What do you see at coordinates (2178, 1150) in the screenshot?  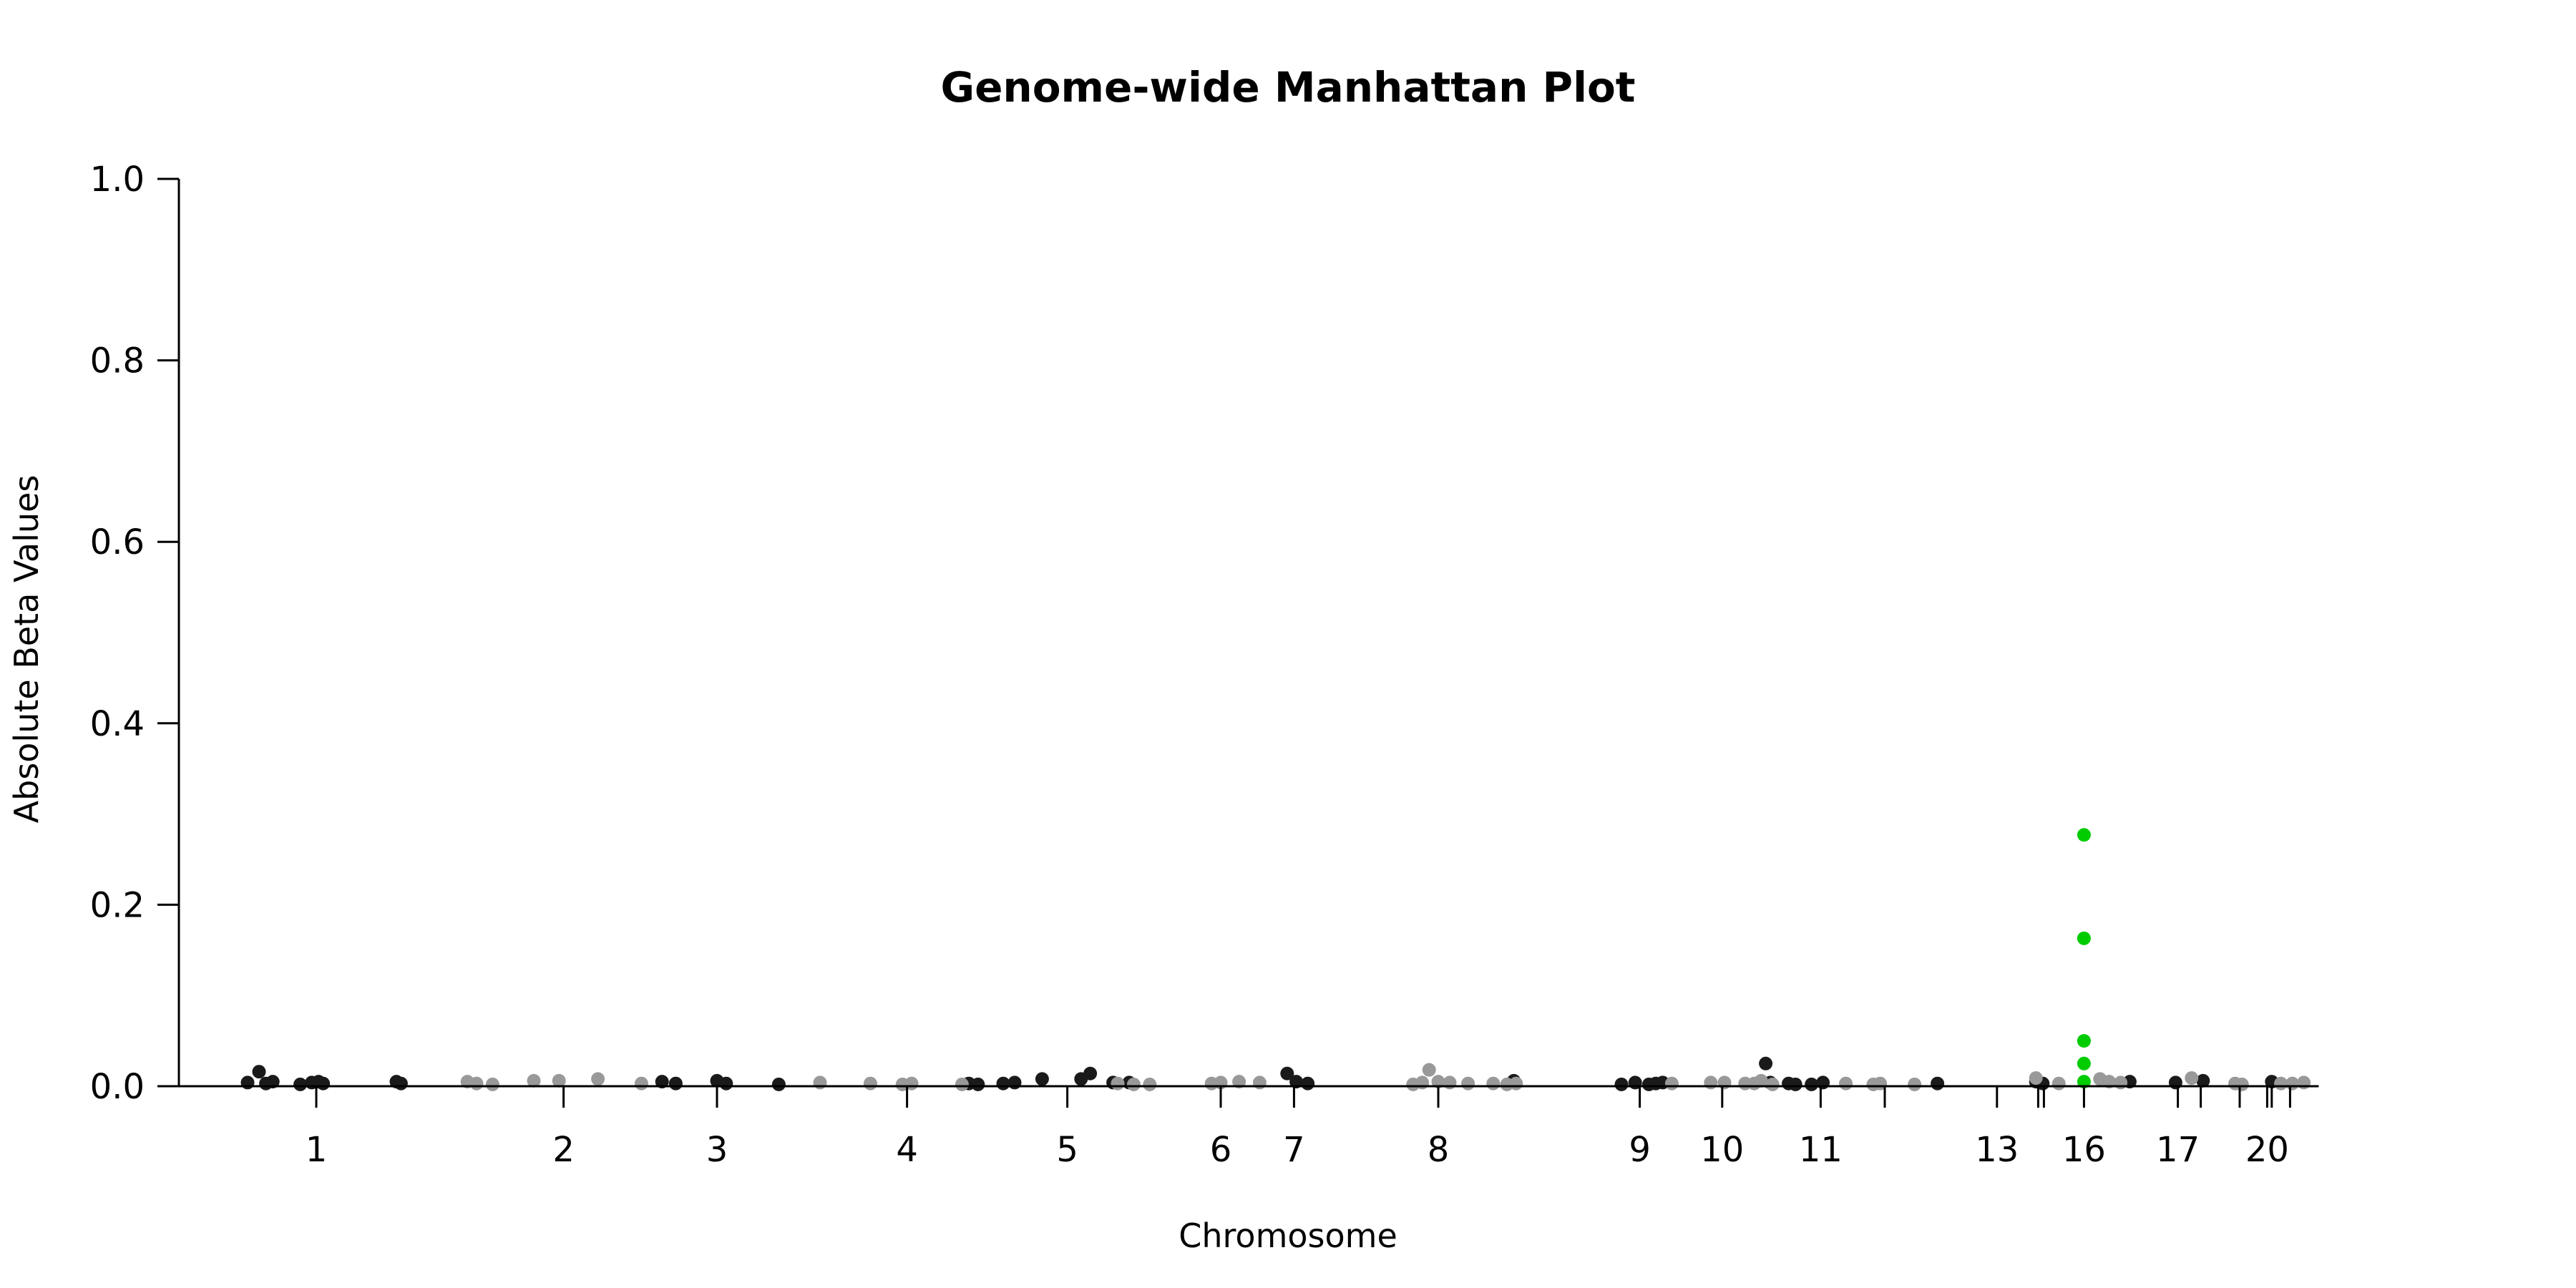 I see `x-tick-label-16: 17` at bounding box center [2178, 1150].